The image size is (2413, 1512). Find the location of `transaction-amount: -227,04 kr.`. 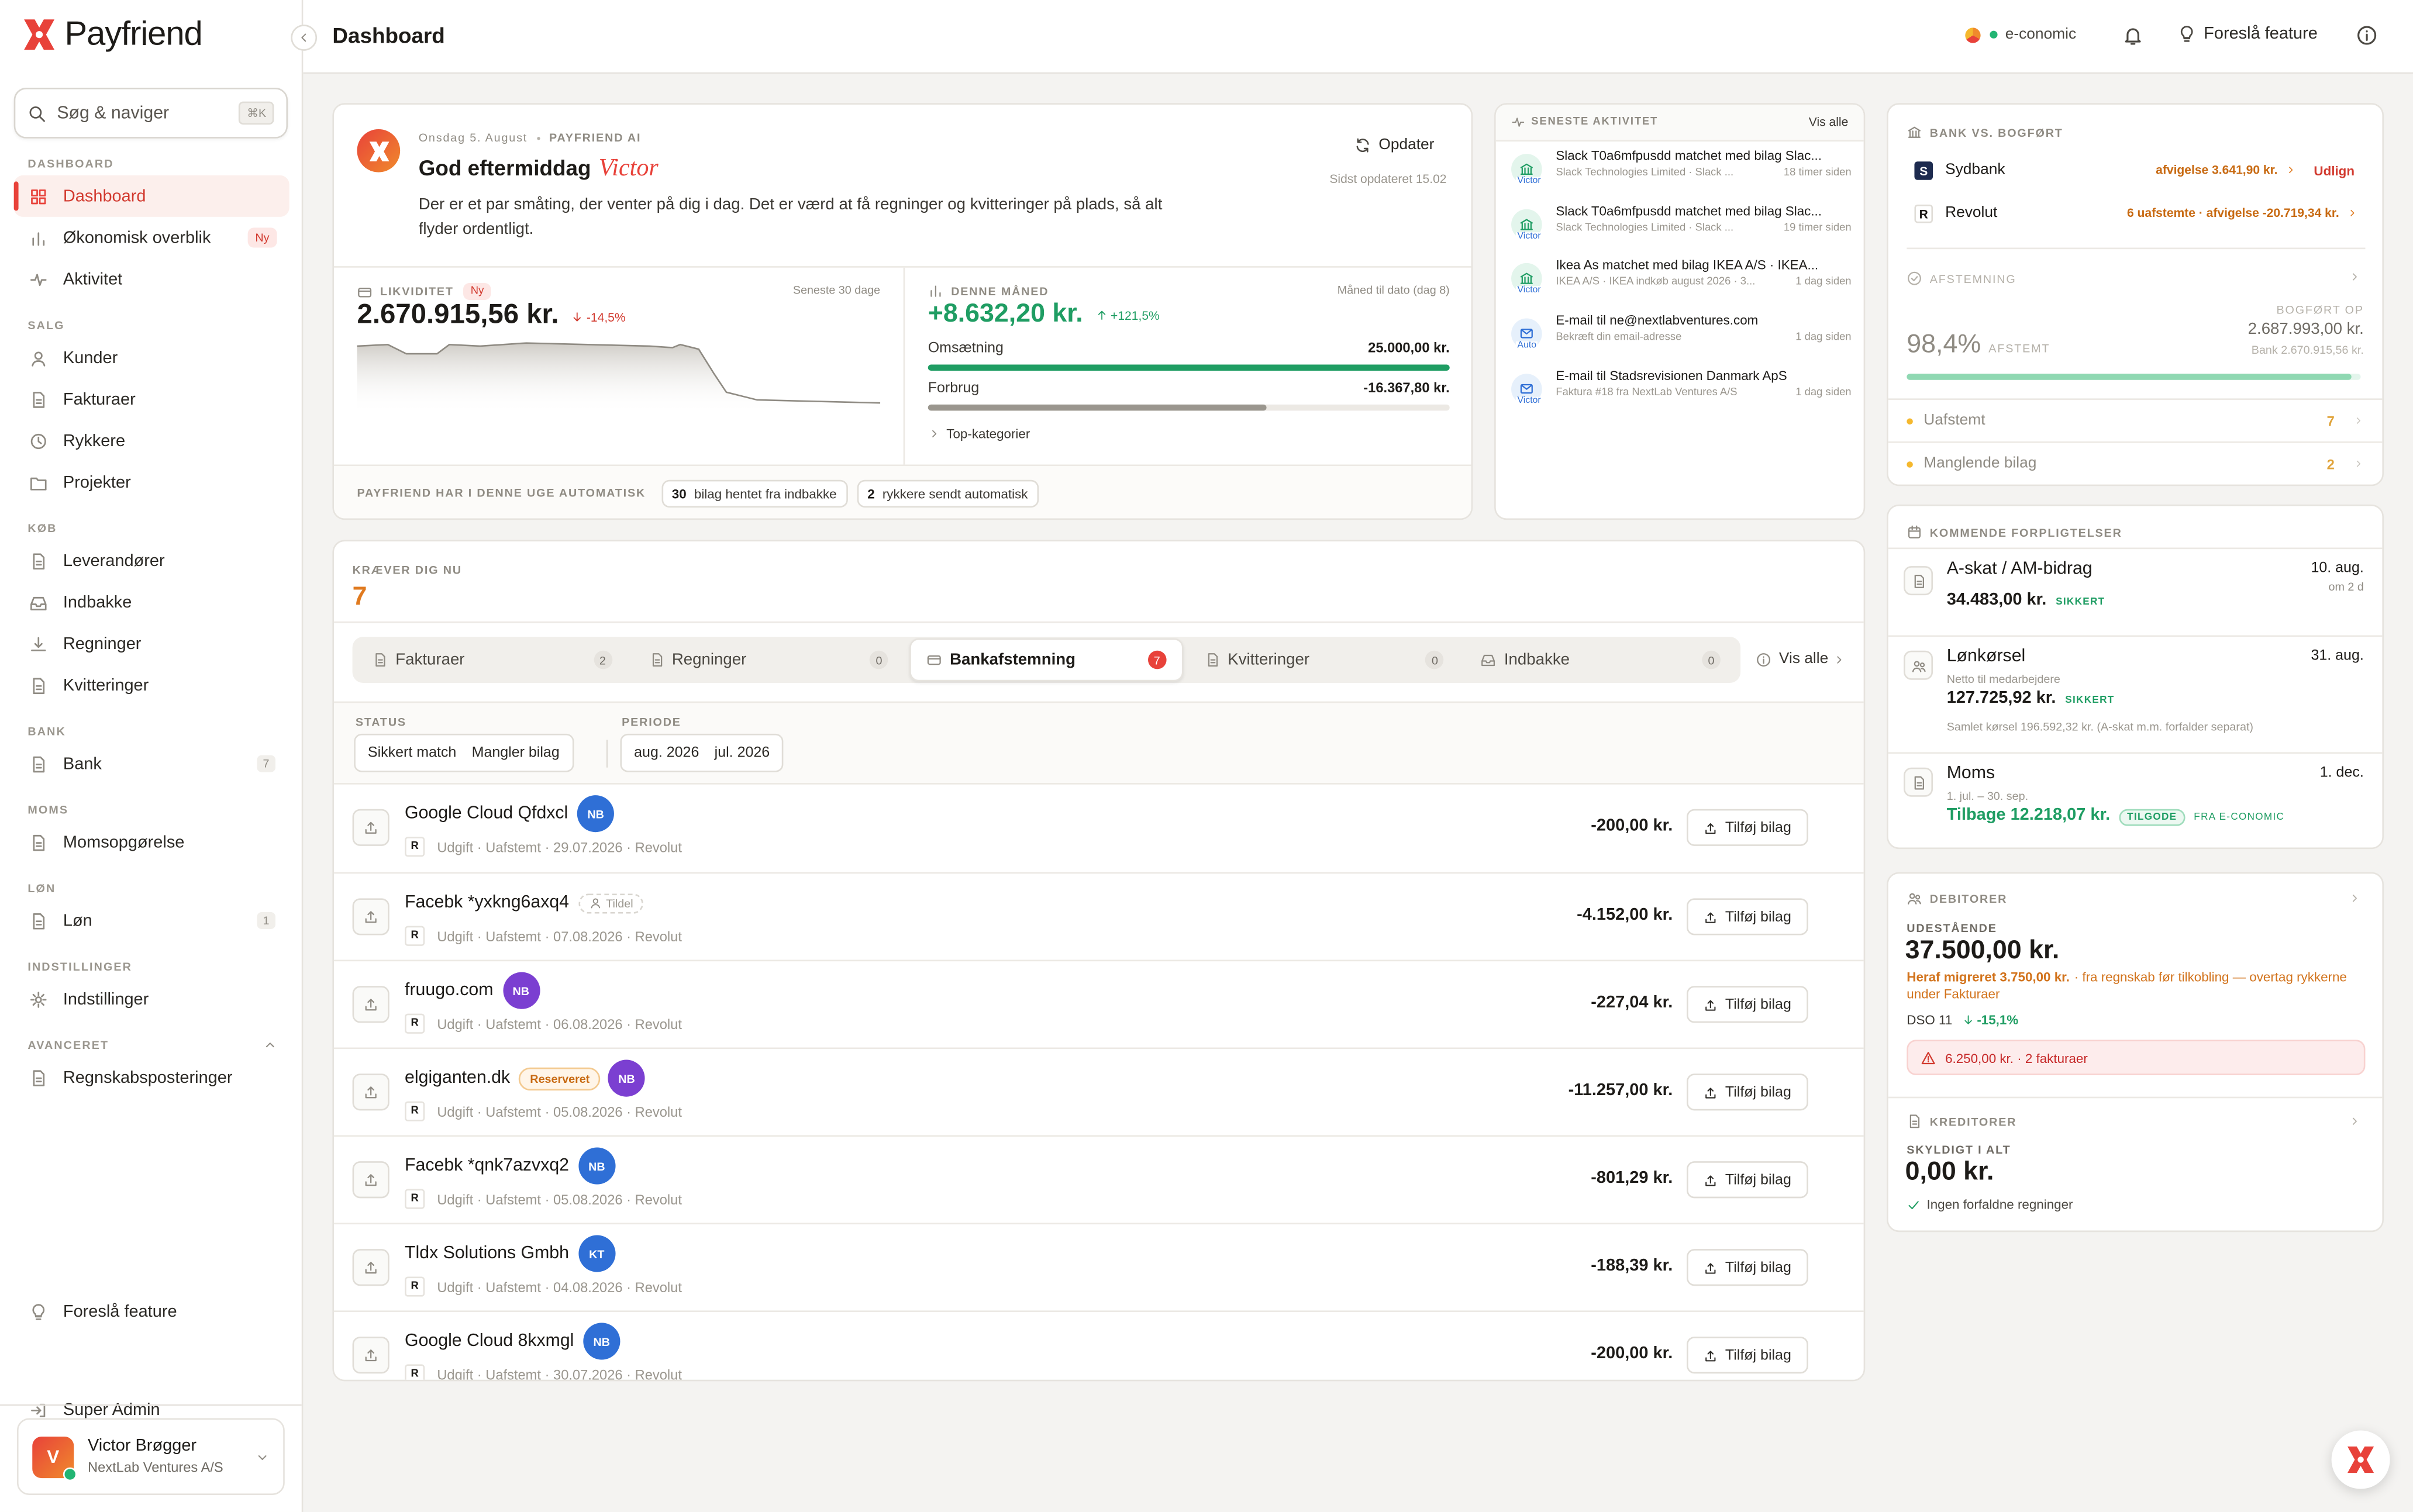

transaction-amount: -227,04 kr. is located at coordinates (1632, 1003).